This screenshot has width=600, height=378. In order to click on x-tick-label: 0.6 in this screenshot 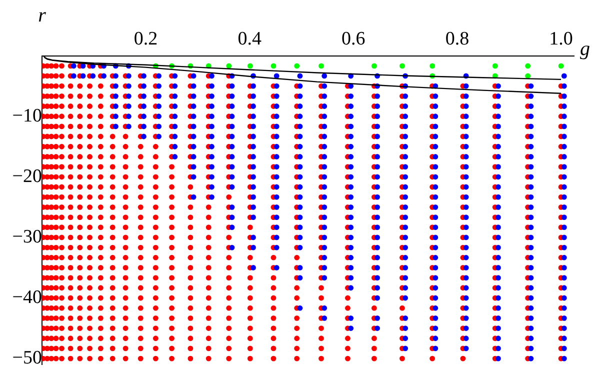, I will do `click(354, 39)`.